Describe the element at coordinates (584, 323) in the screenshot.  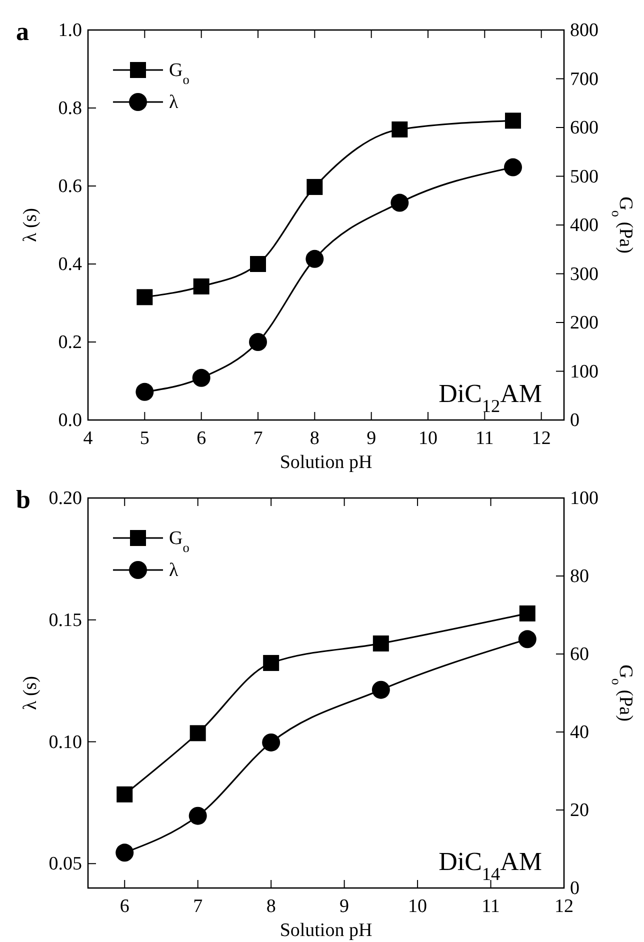
I see `y2-tick-label: 200` at that location.